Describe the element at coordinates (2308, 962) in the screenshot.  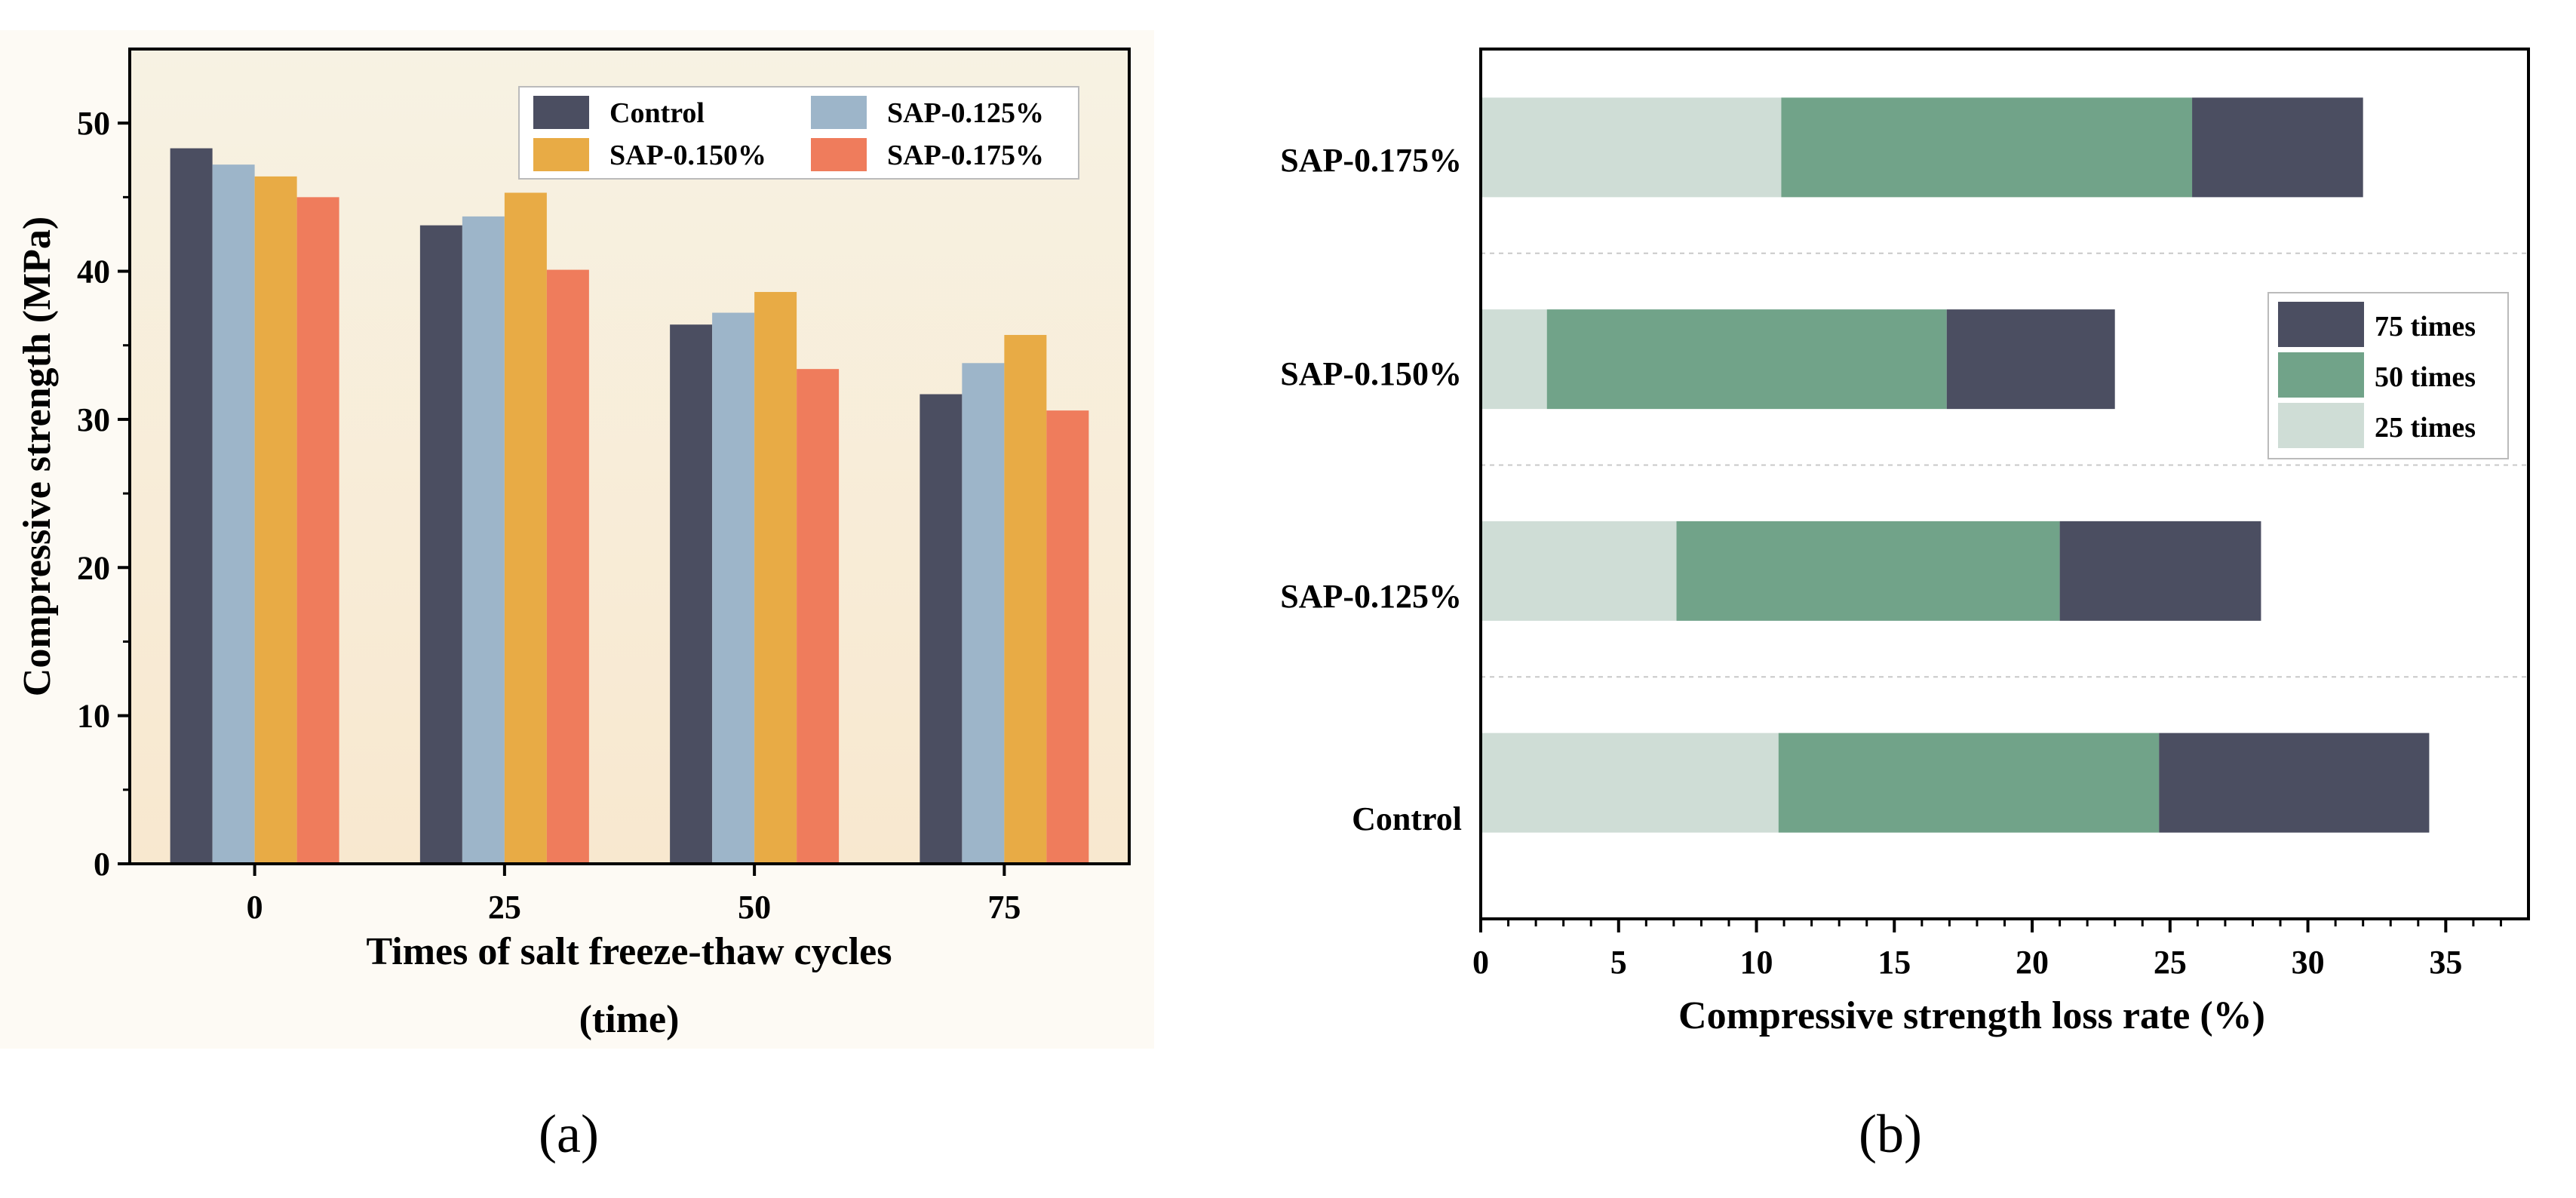
I see `x-tick-label-30: 30` at that location.